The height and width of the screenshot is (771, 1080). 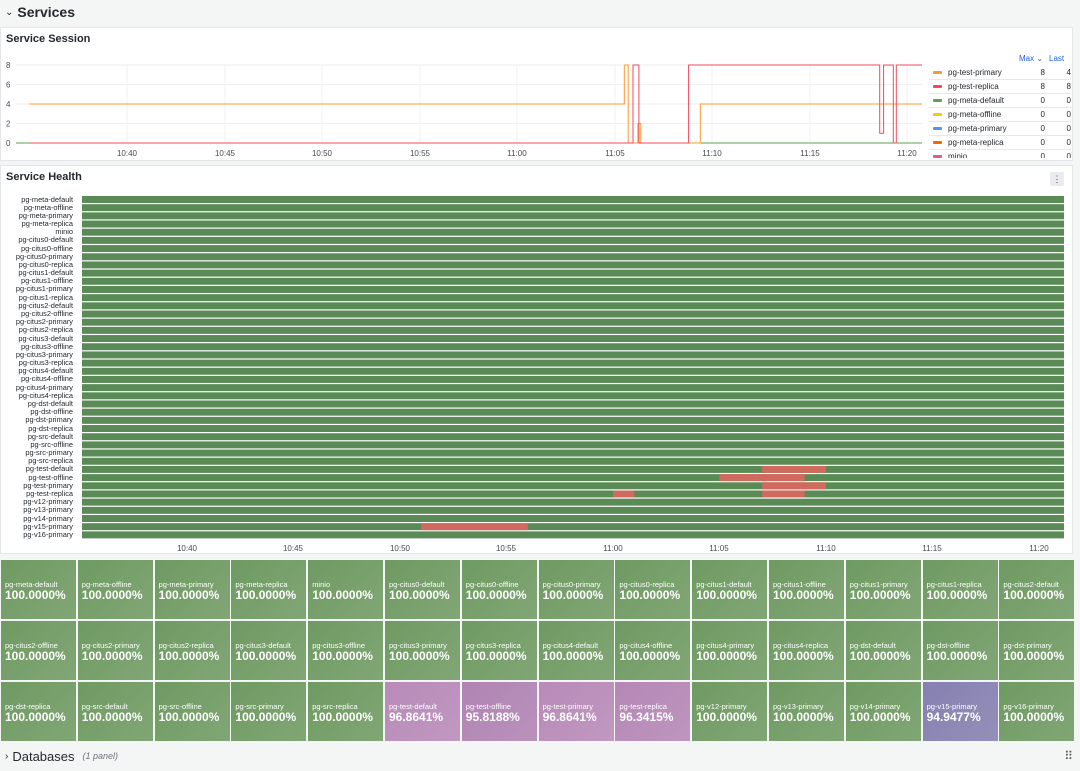 What do you see at coordinates (269, 650) in the screenshot?
I see `stat-tile-pg-citus3-default: pg-citus3-default 100.0000%` at bounding box center [269, 650].